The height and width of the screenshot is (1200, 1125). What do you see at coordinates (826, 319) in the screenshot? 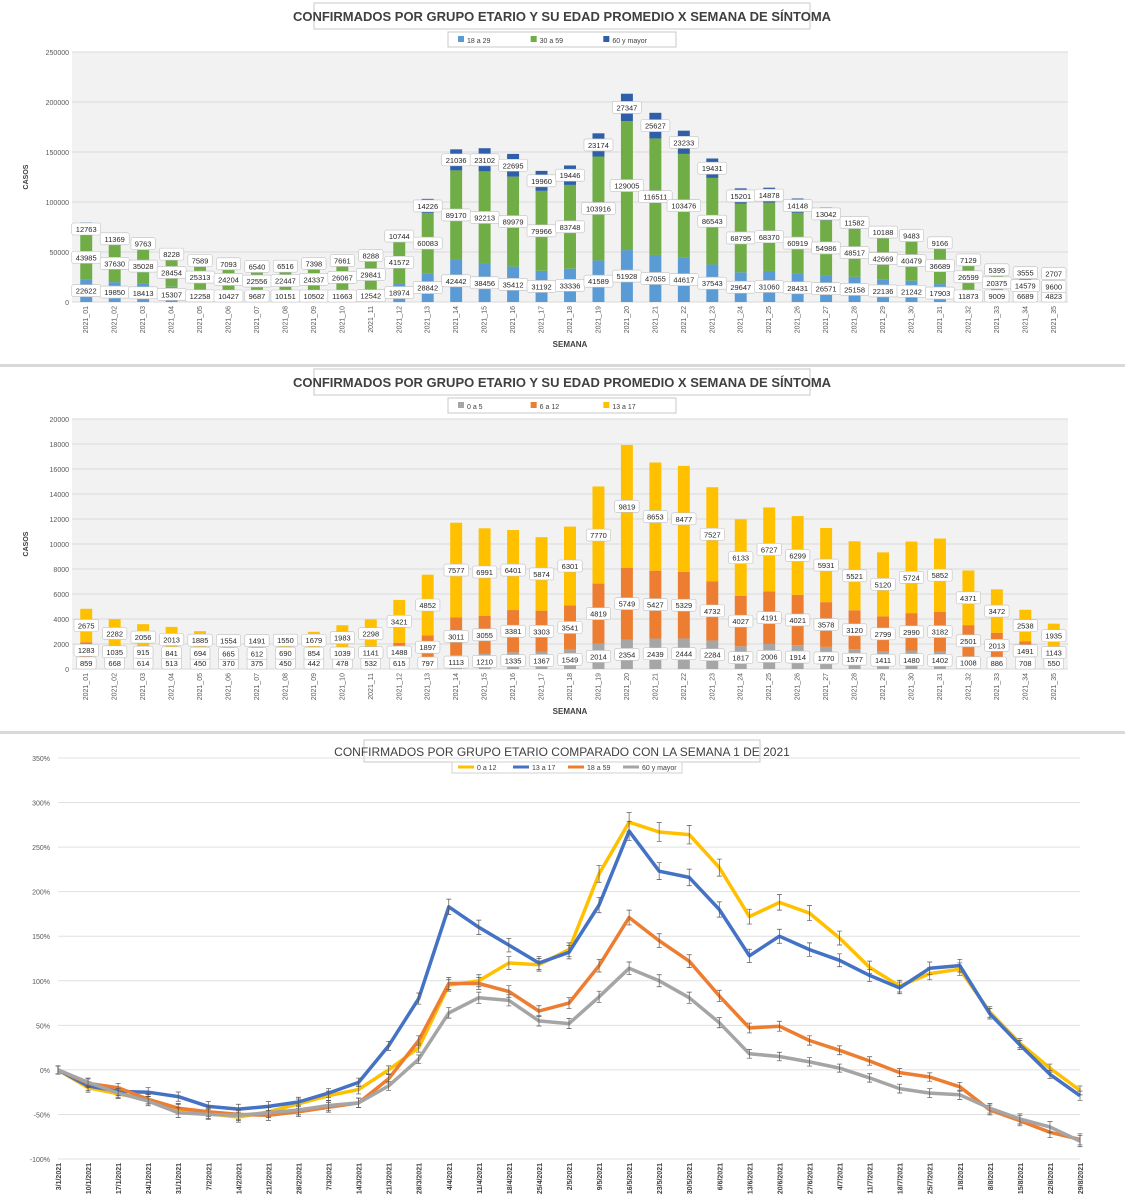
I see `x-tick-label: 2021_27` at bounding box center [826, 319].